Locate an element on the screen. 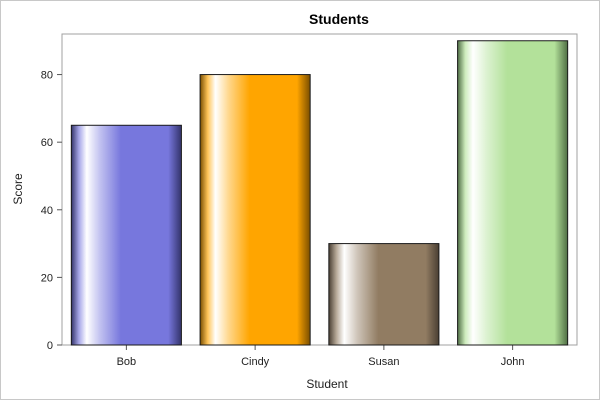  x-tick-label: John is located at coordinates (513, 362).